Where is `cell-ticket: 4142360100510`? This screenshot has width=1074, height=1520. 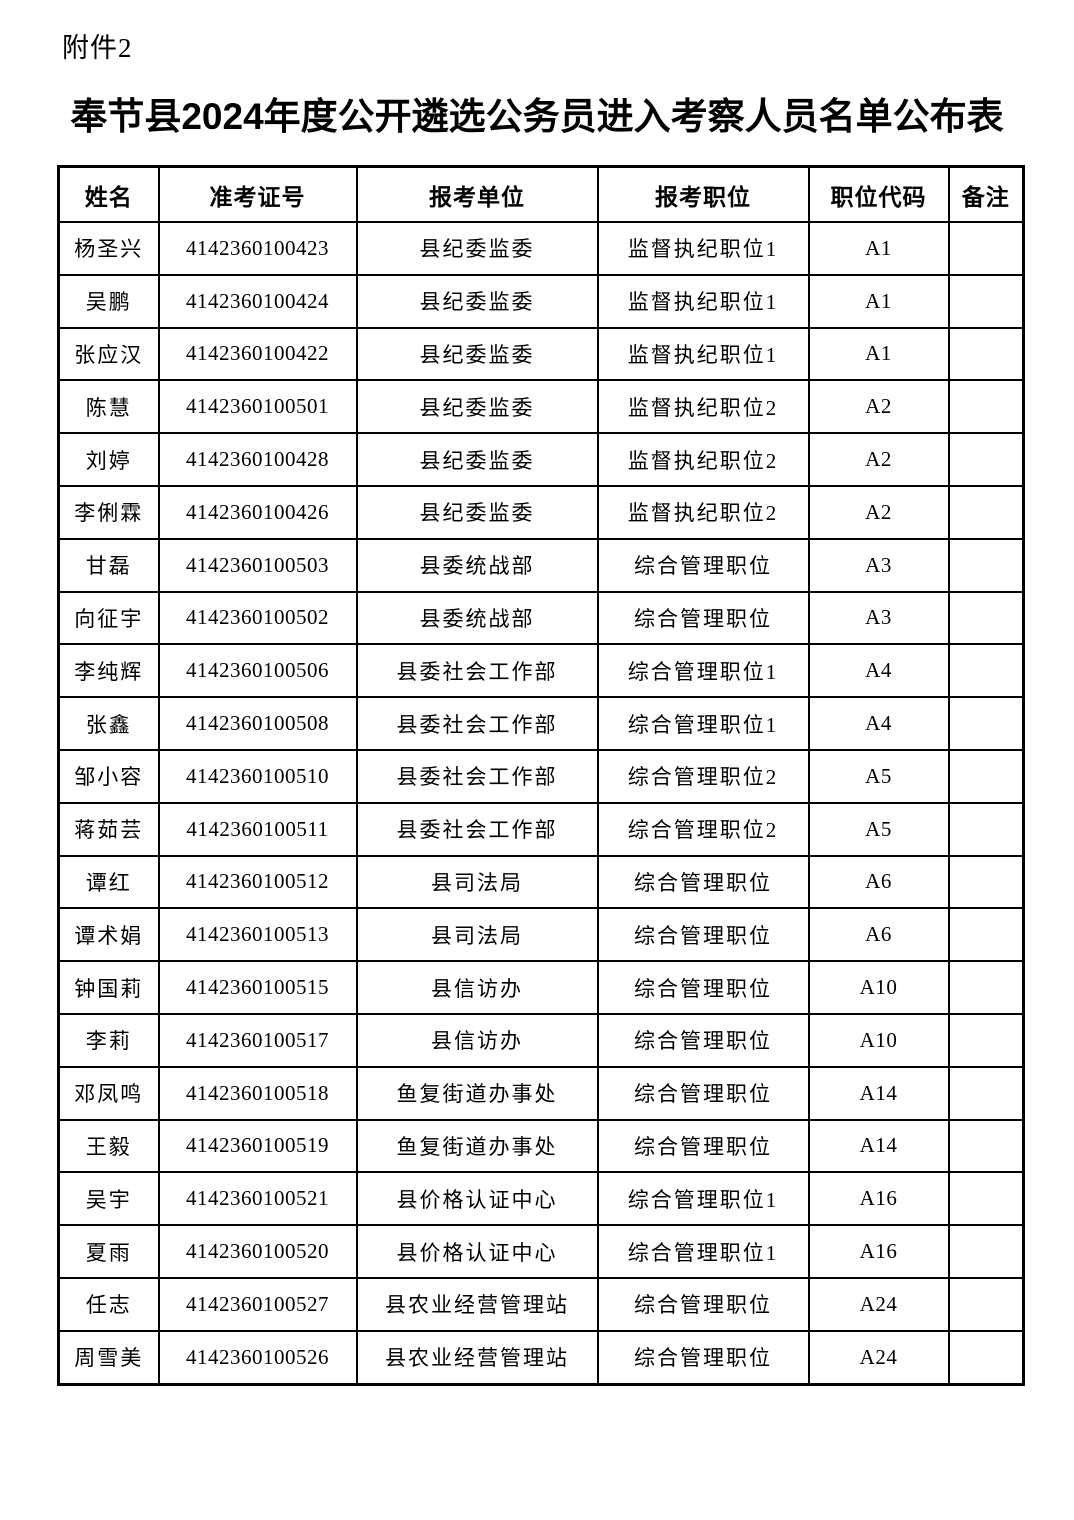
cell-ticket: 4142360100510 is located at coordinates (257, 776).